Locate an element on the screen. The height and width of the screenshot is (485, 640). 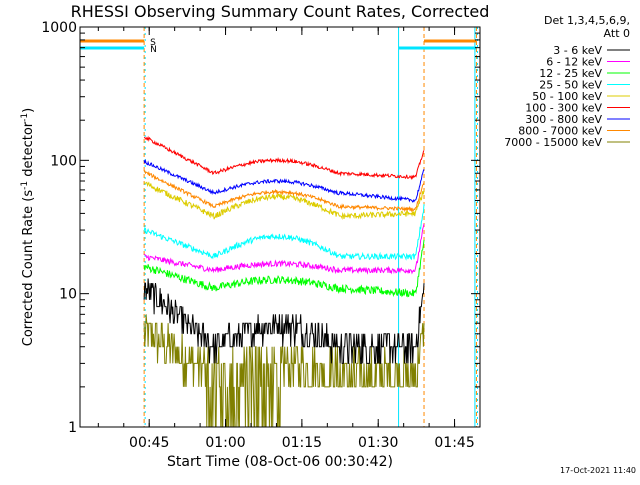
legend-item-label: 800 - 7000 keV is located at coordinates (560, 131).